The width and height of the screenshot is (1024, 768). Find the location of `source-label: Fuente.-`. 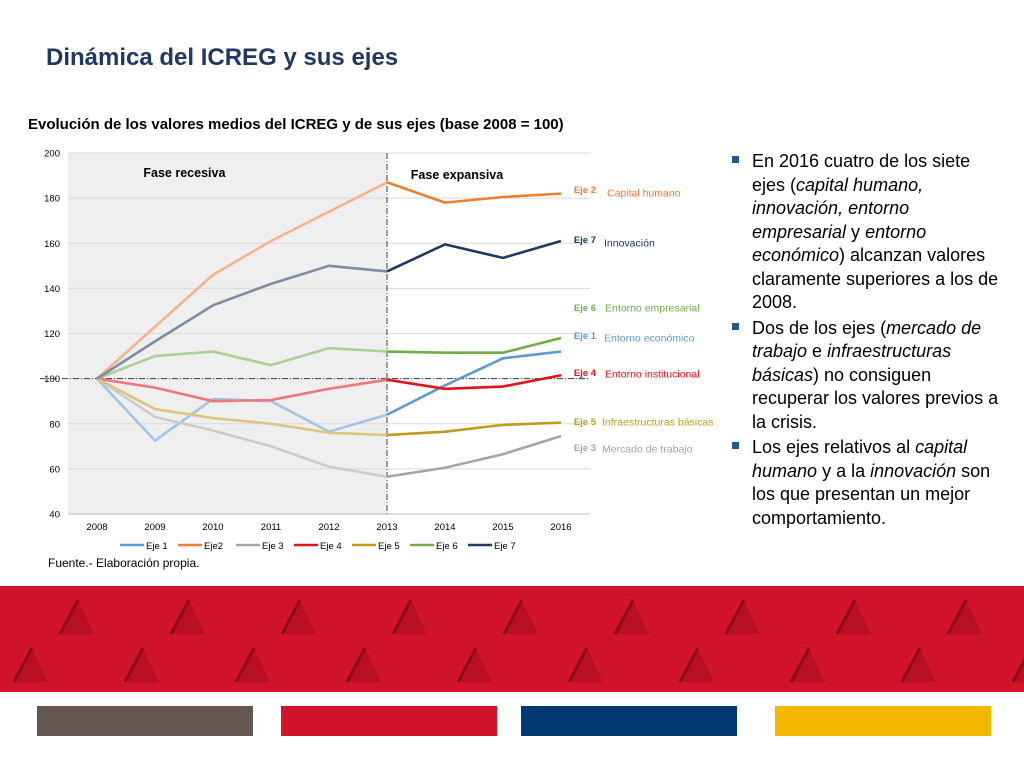

source-label: Fuente.- is located at coordinates (70, 563).